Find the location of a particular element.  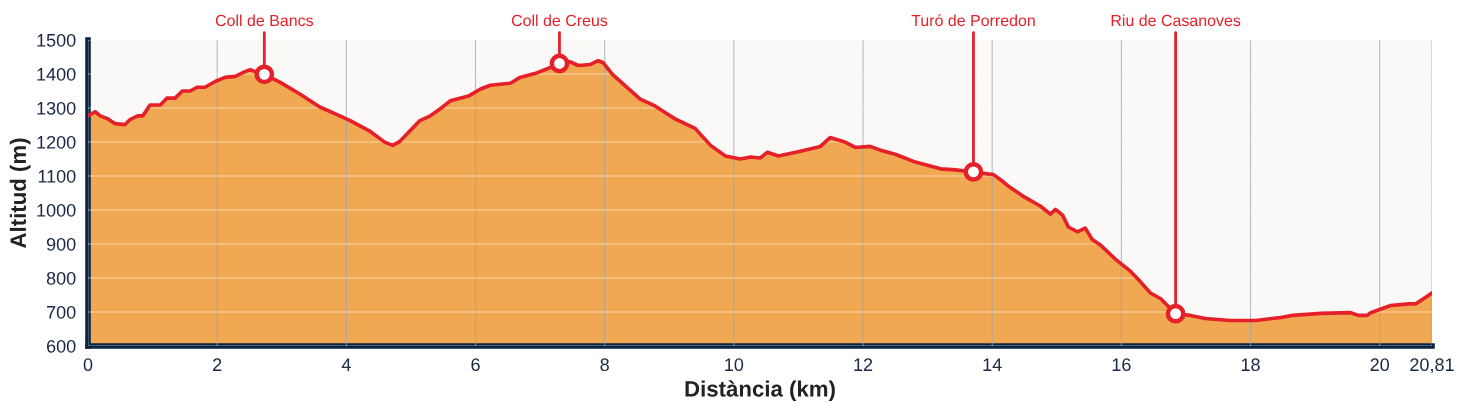

y-tick-label: 600 is located at coordinates (61, 346).